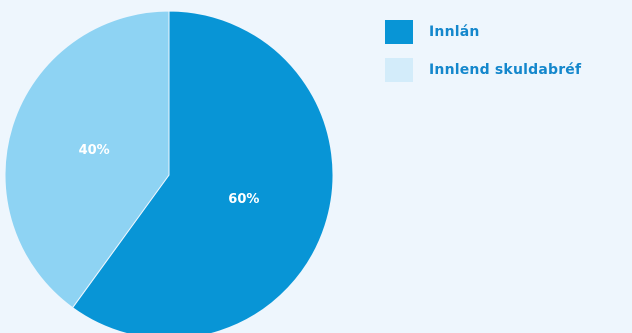  Describe the element at coordinates (94, 150) in the screenshot. I see `pie-slice-label-1: 40%` at that location.